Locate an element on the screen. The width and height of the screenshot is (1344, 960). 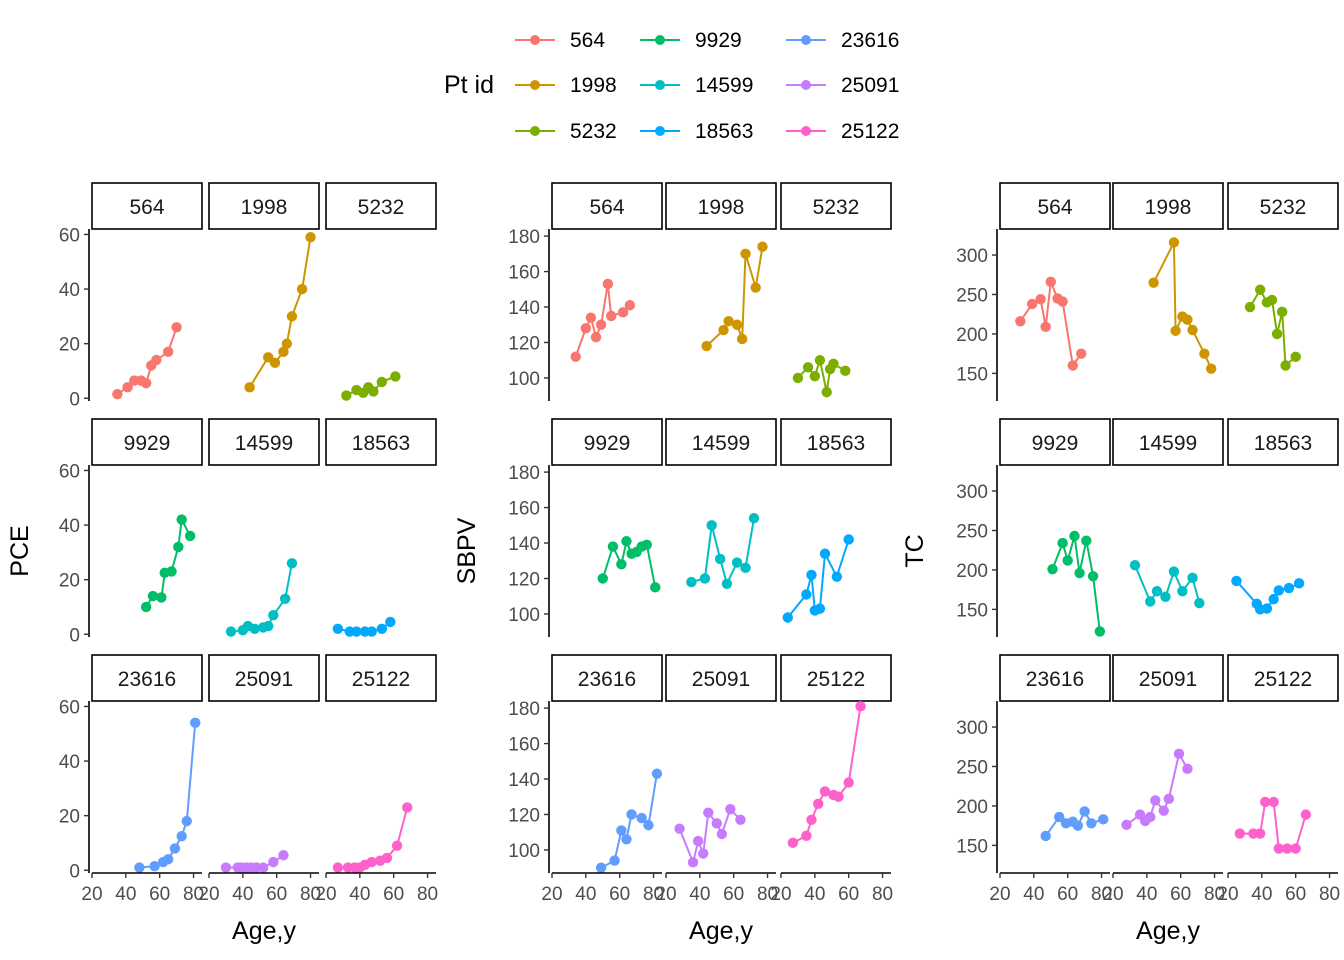
y-tick-label: 40 is located at coordinates (69, 526).